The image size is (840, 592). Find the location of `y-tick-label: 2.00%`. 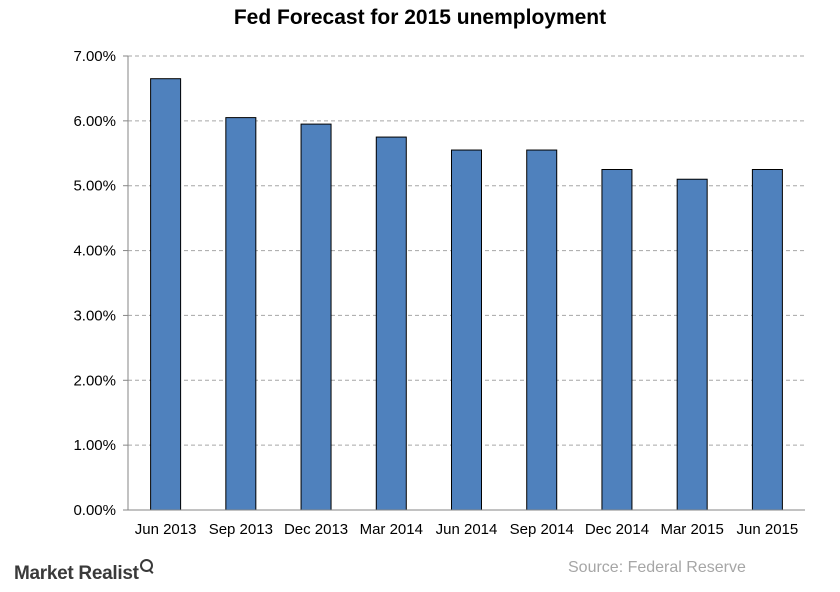

y-tick-label: 2.00% is located at coordinates (94, 380).